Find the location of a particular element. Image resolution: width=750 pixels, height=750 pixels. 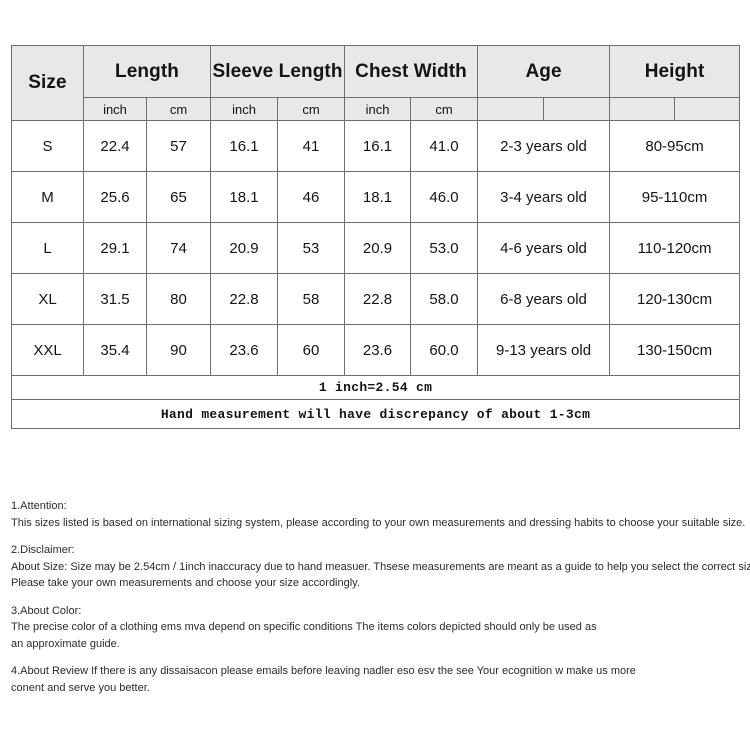

unit-length-cm: cm is located at coordinates (178, 109).